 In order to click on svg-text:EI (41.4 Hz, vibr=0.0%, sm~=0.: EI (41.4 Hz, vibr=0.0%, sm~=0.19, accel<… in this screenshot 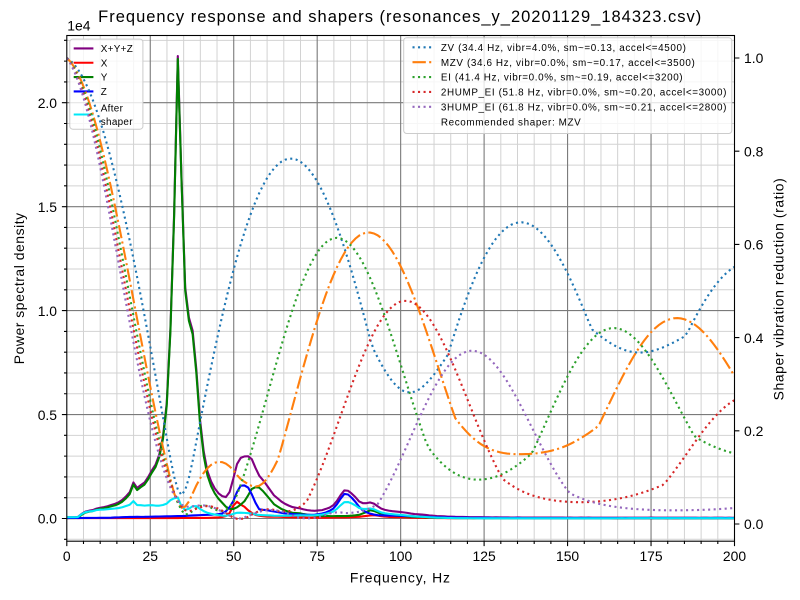, I will do `click(562, 78)`.